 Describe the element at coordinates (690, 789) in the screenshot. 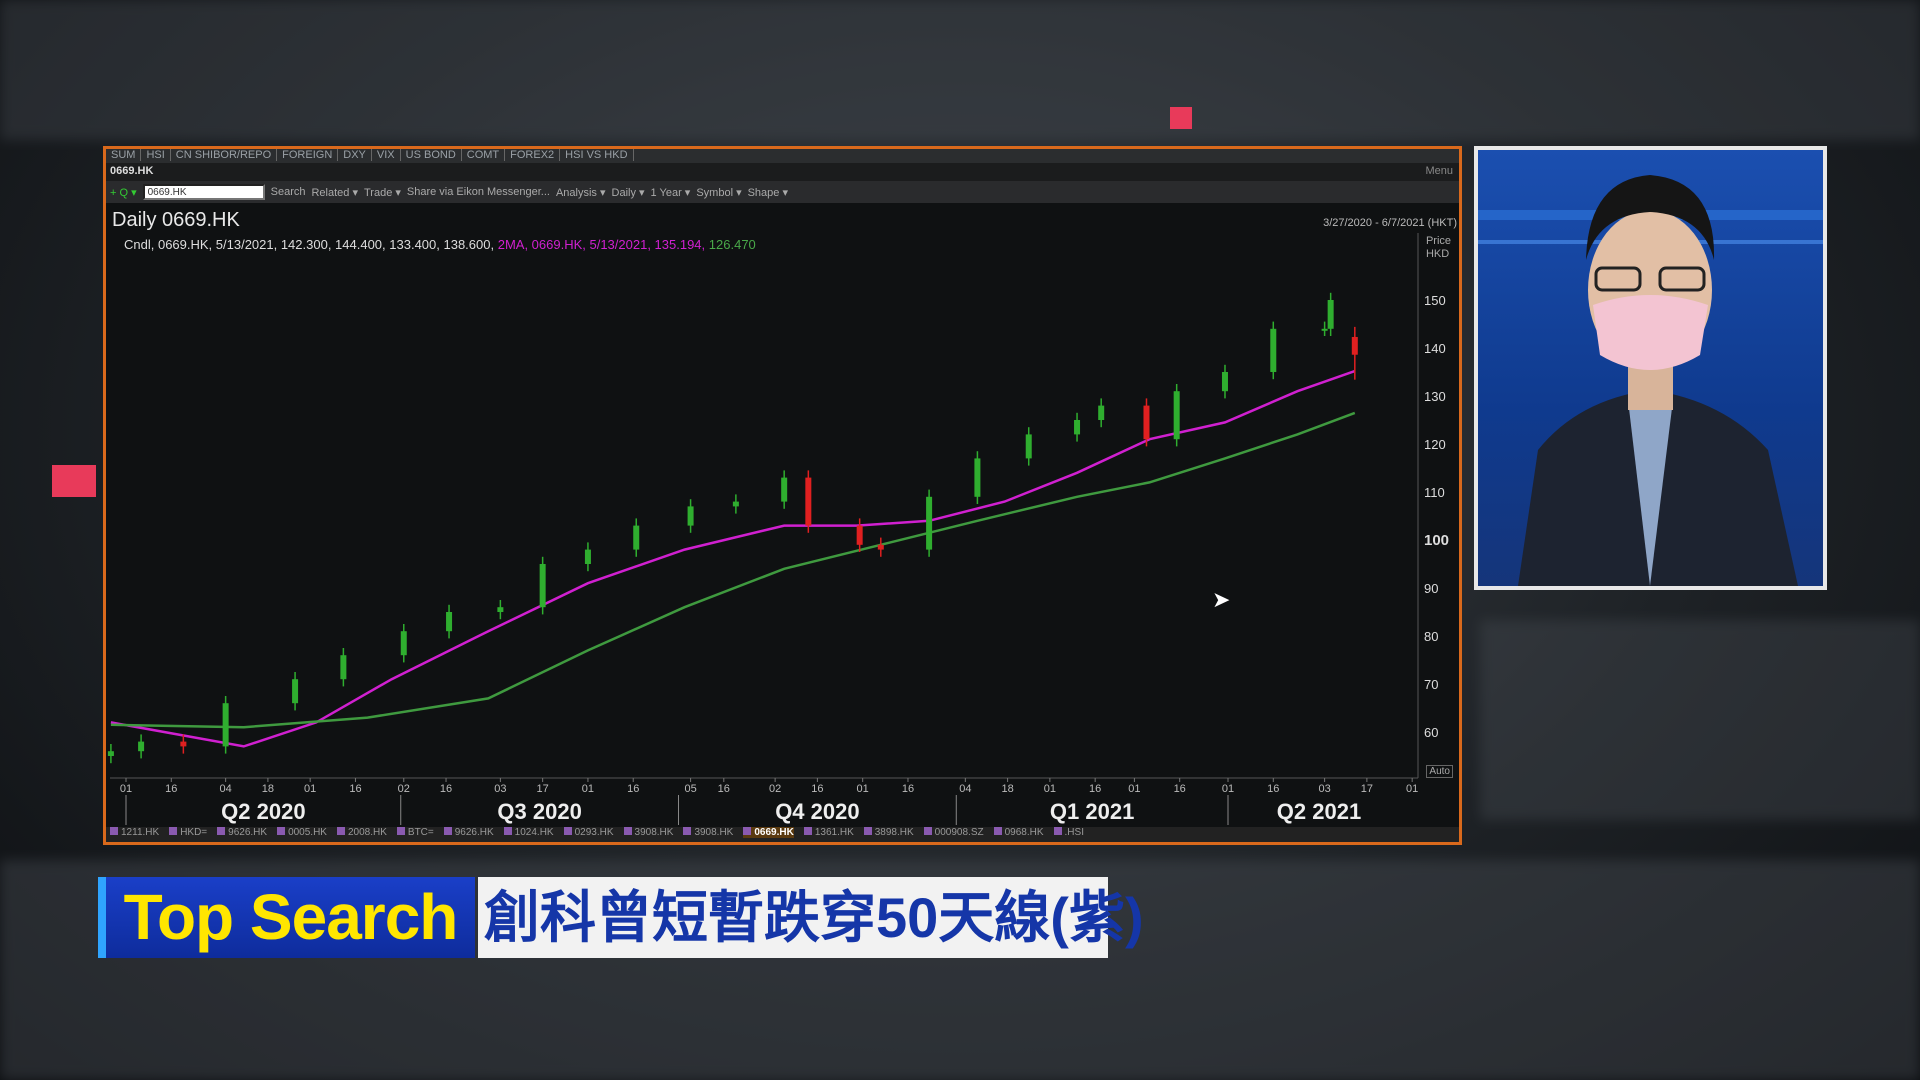

I see `x-tick-label: 05` at that location.